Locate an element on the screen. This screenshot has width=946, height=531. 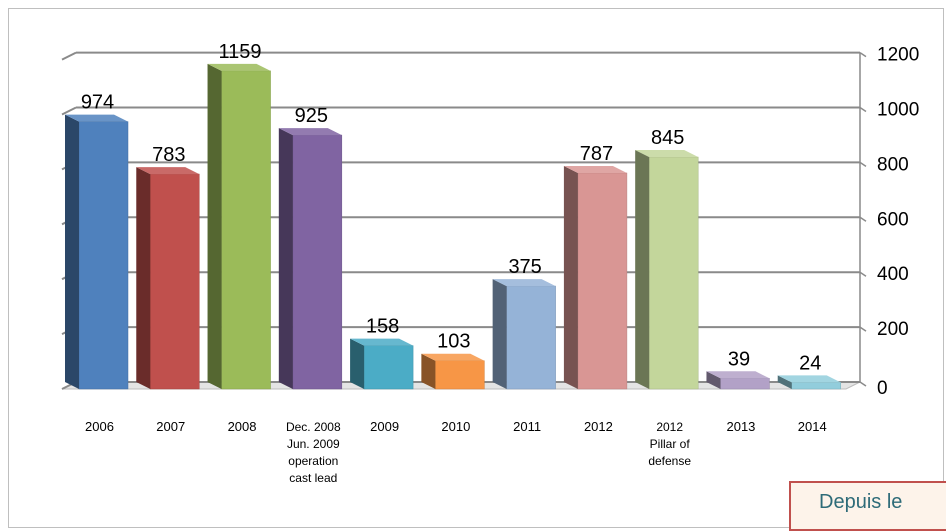
data-label: 783 is located at coordinates (168, 155).